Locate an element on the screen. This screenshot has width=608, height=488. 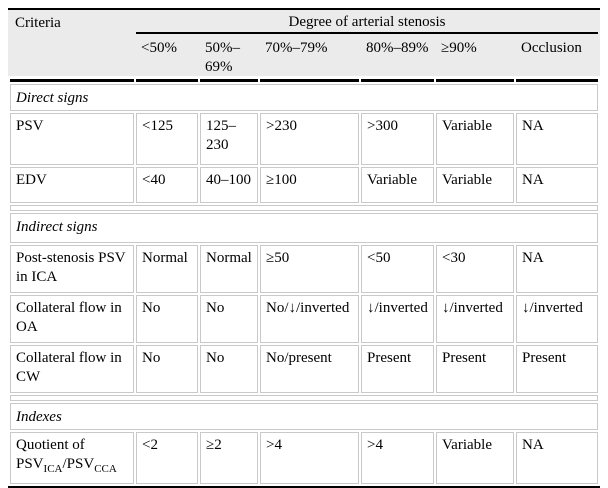
col-header-50-69: 50%–69% is located at coordinates (229, 59).